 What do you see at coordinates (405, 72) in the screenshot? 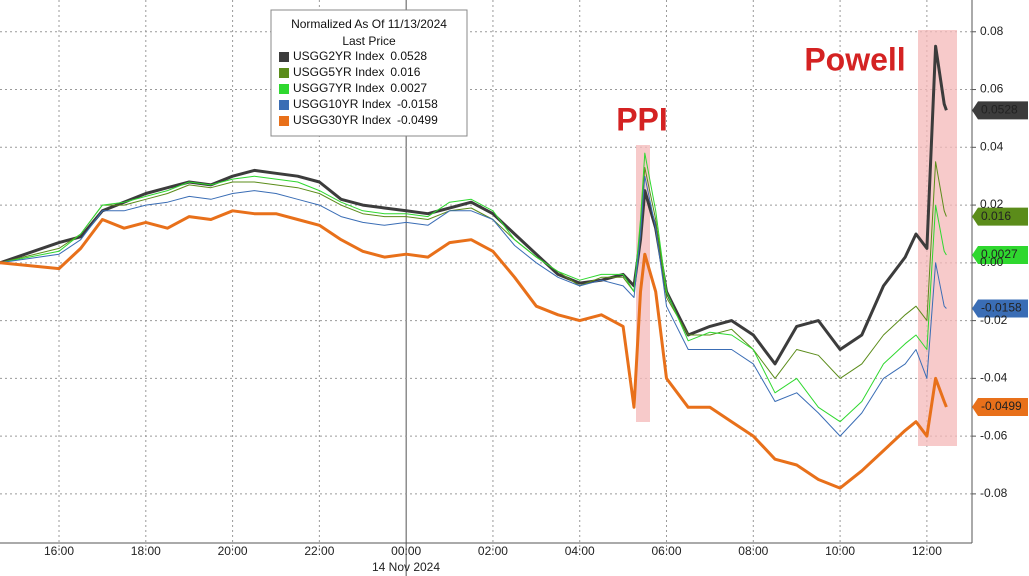
I see `legend-value: 0.016` at bounding box center [405, 72].